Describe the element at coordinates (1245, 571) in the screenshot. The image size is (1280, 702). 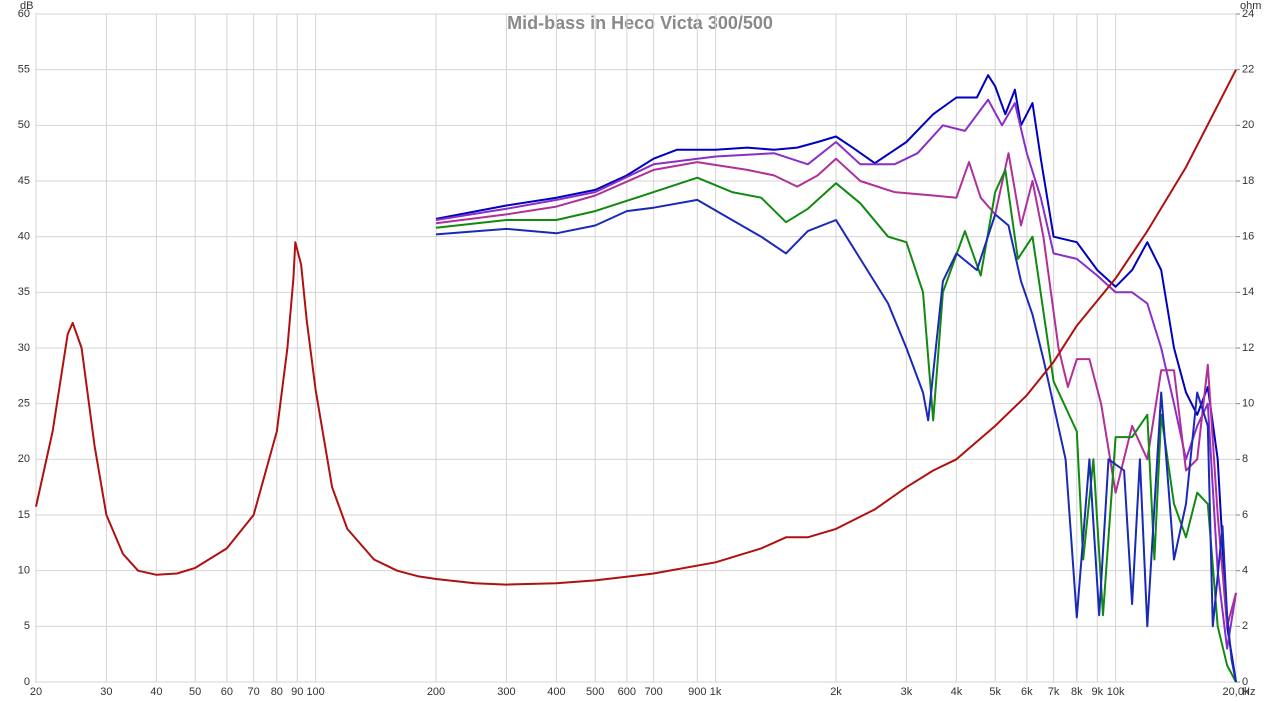
I see `y2-tick-label: 4` at that location.